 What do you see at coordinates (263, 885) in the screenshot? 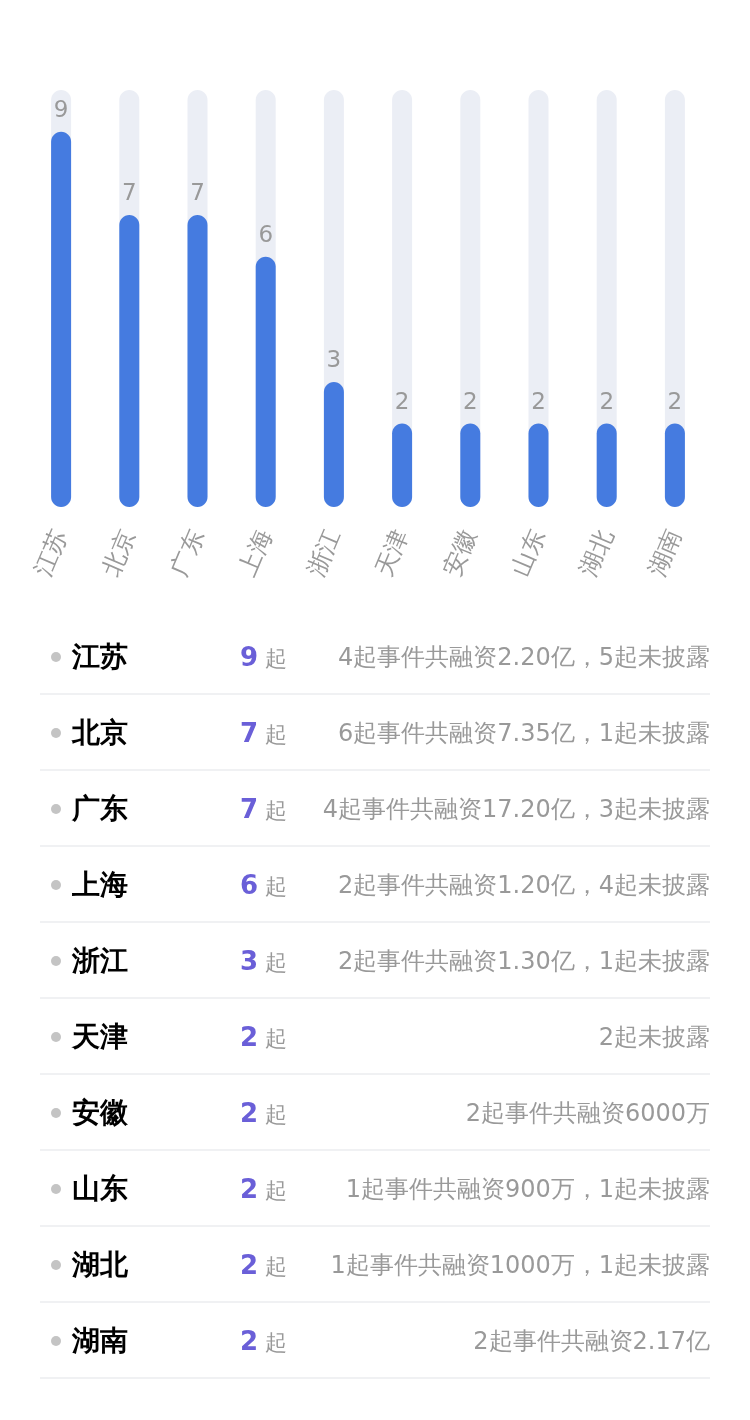
I see `text: 6 起` at bounding box center [263, 885].